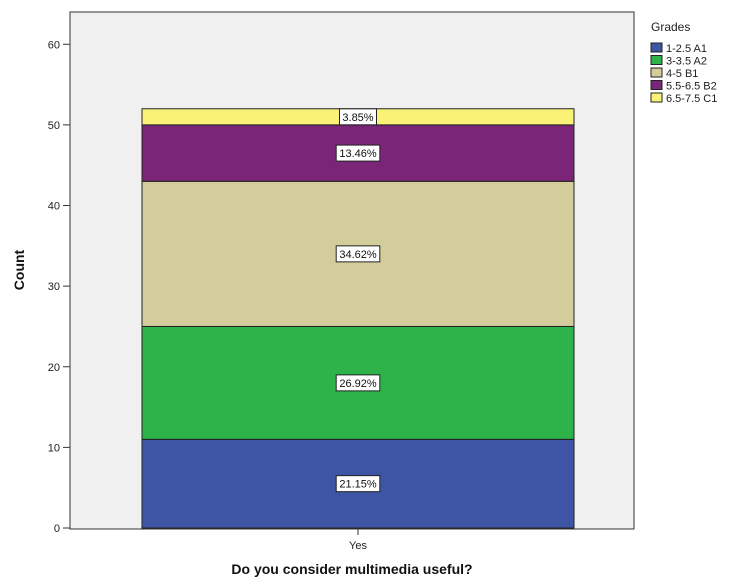  I want to click on y-tick-label: 30, so click(54, 287).